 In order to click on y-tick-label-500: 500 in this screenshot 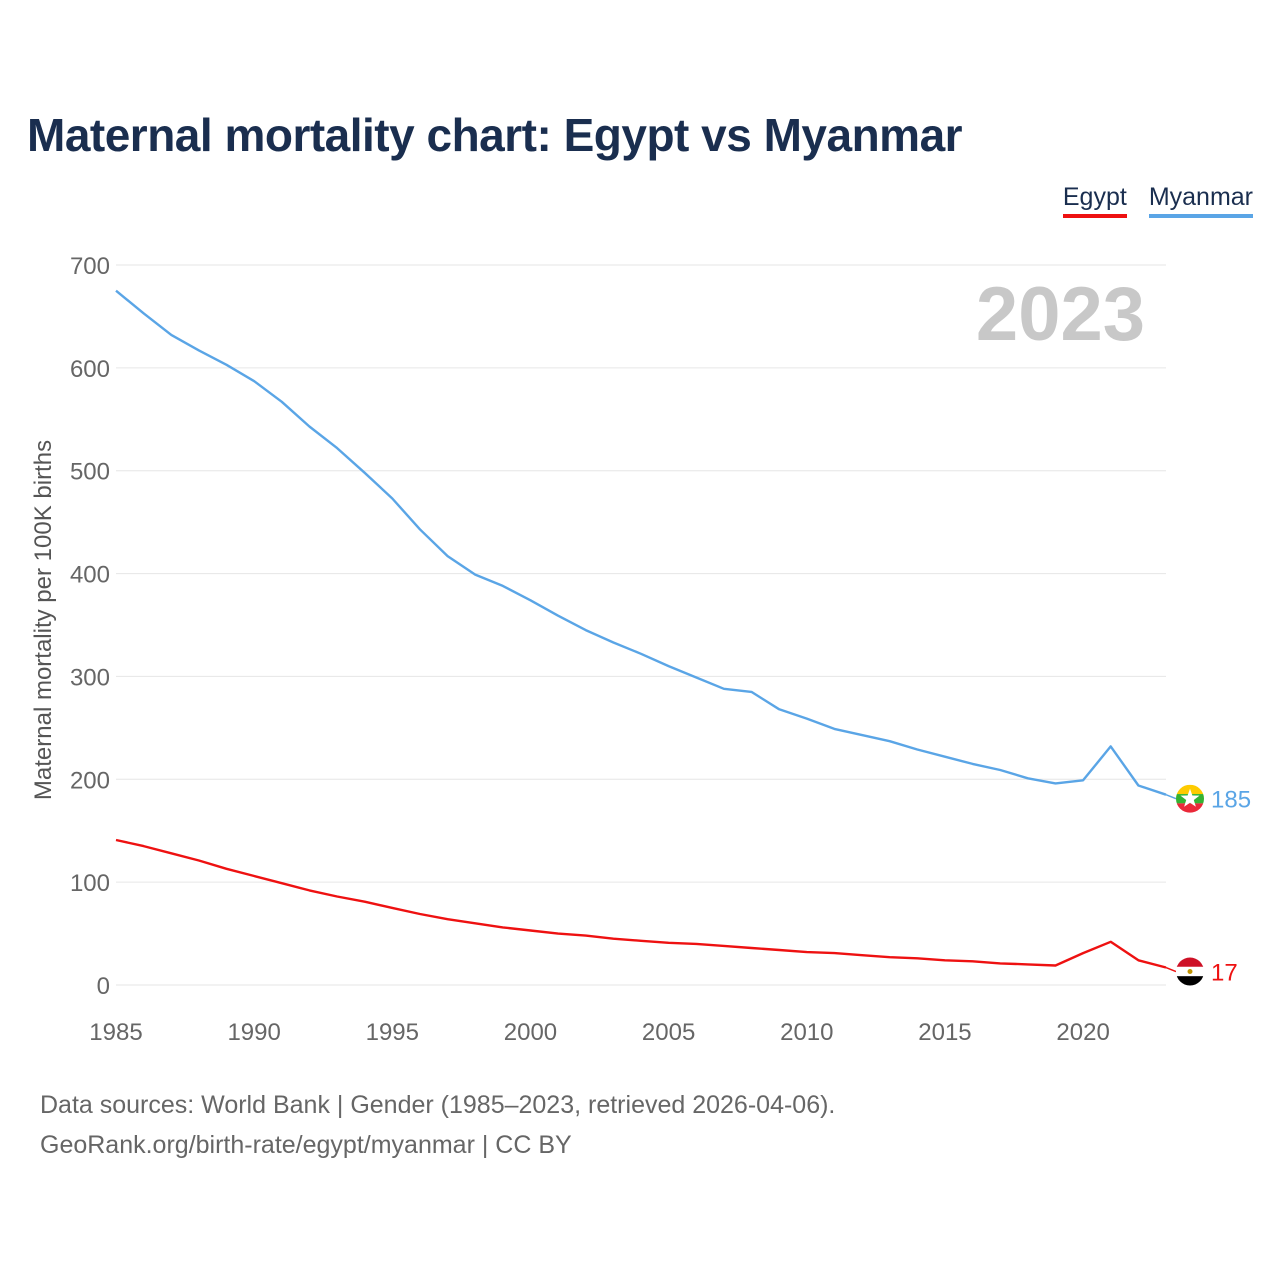, I will do `click(90, 472)`.